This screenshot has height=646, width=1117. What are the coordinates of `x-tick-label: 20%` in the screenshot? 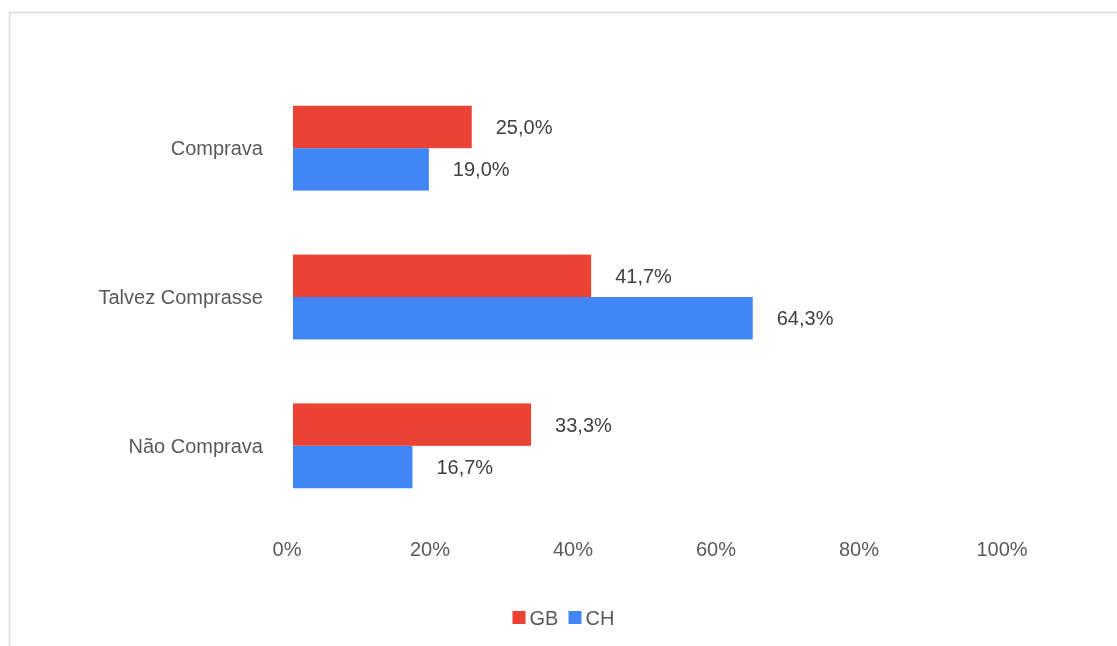 It's located at (430, 549).